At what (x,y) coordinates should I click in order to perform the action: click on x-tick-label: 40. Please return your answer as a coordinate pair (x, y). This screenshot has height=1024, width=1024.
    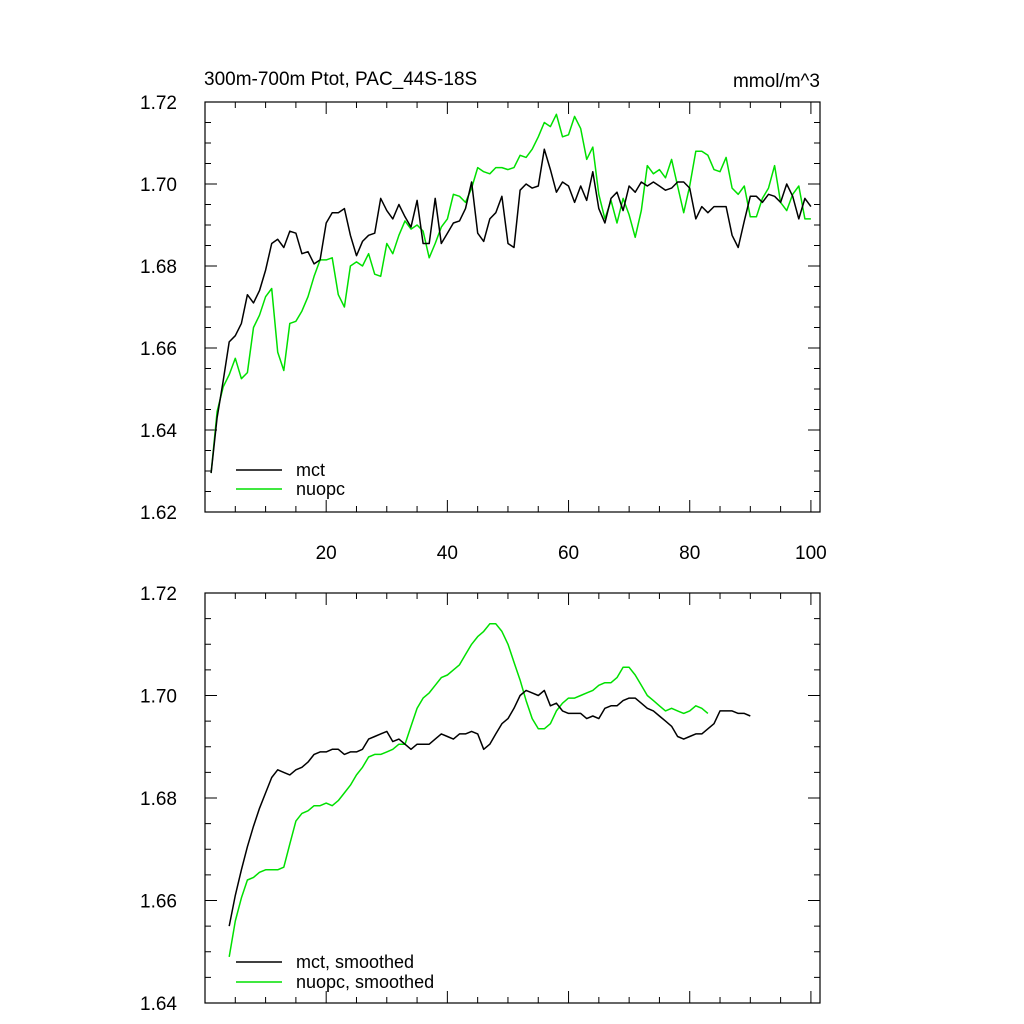
    Looking at the image, I should click on (447, 553).